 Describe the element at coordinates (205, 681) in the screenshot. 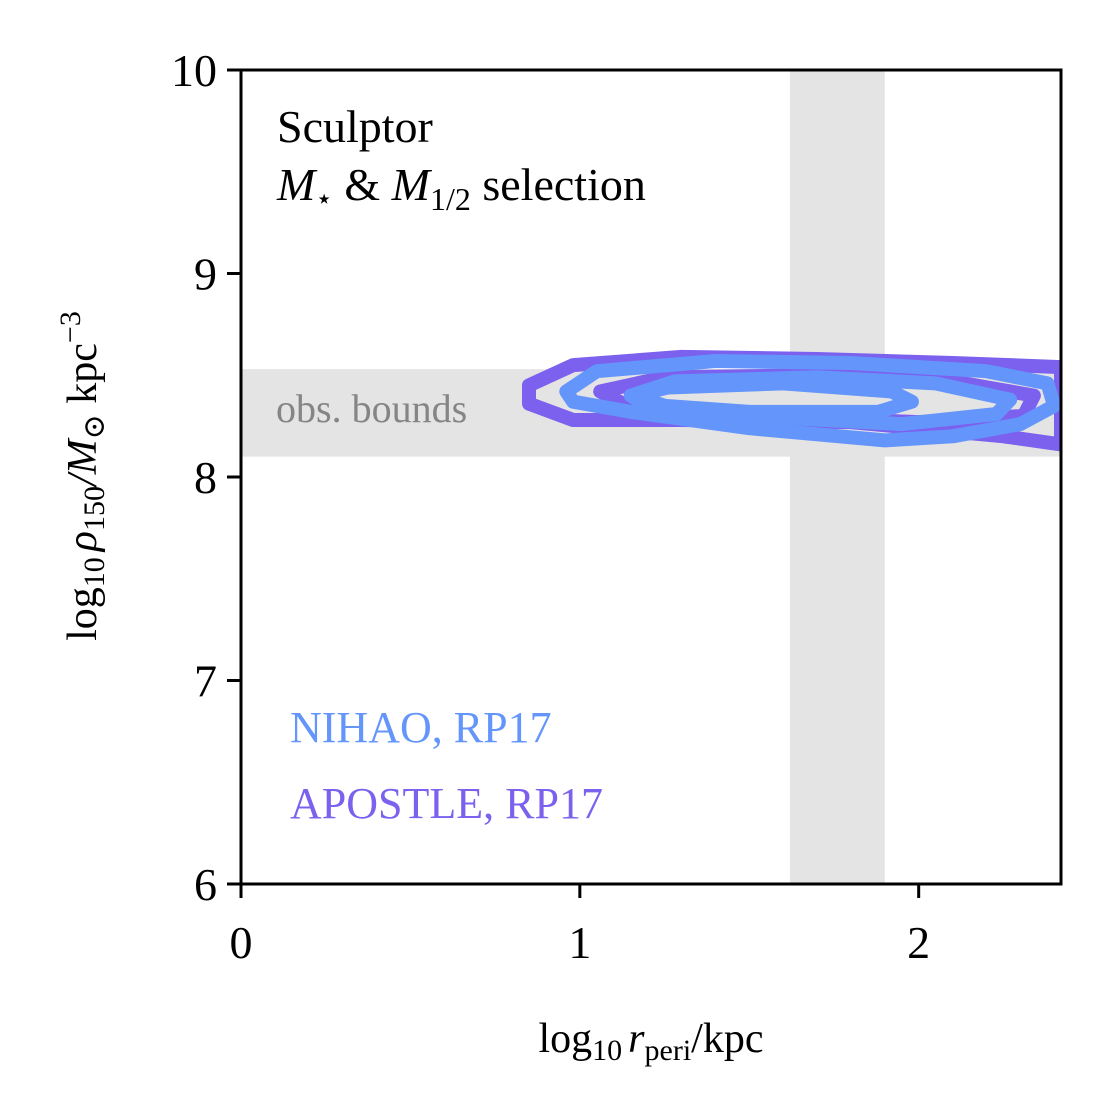

I see `y-tick-label-7: 7` at that location.